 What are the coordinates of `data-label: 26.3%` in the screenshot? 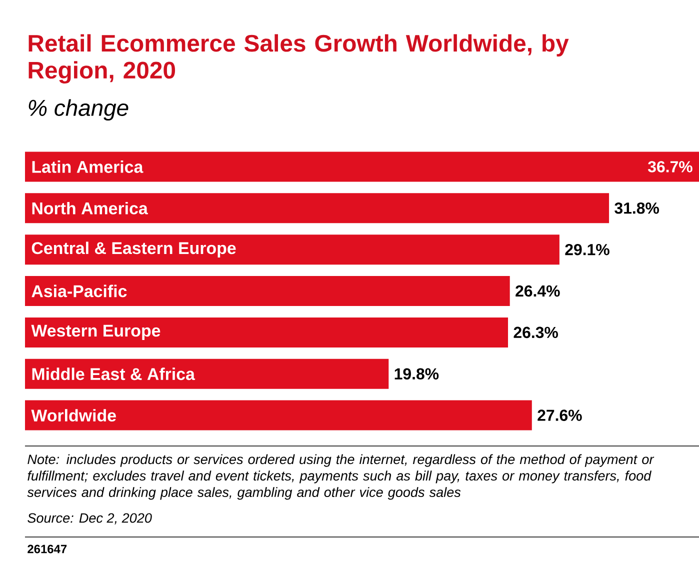 It's located at (536, 332).